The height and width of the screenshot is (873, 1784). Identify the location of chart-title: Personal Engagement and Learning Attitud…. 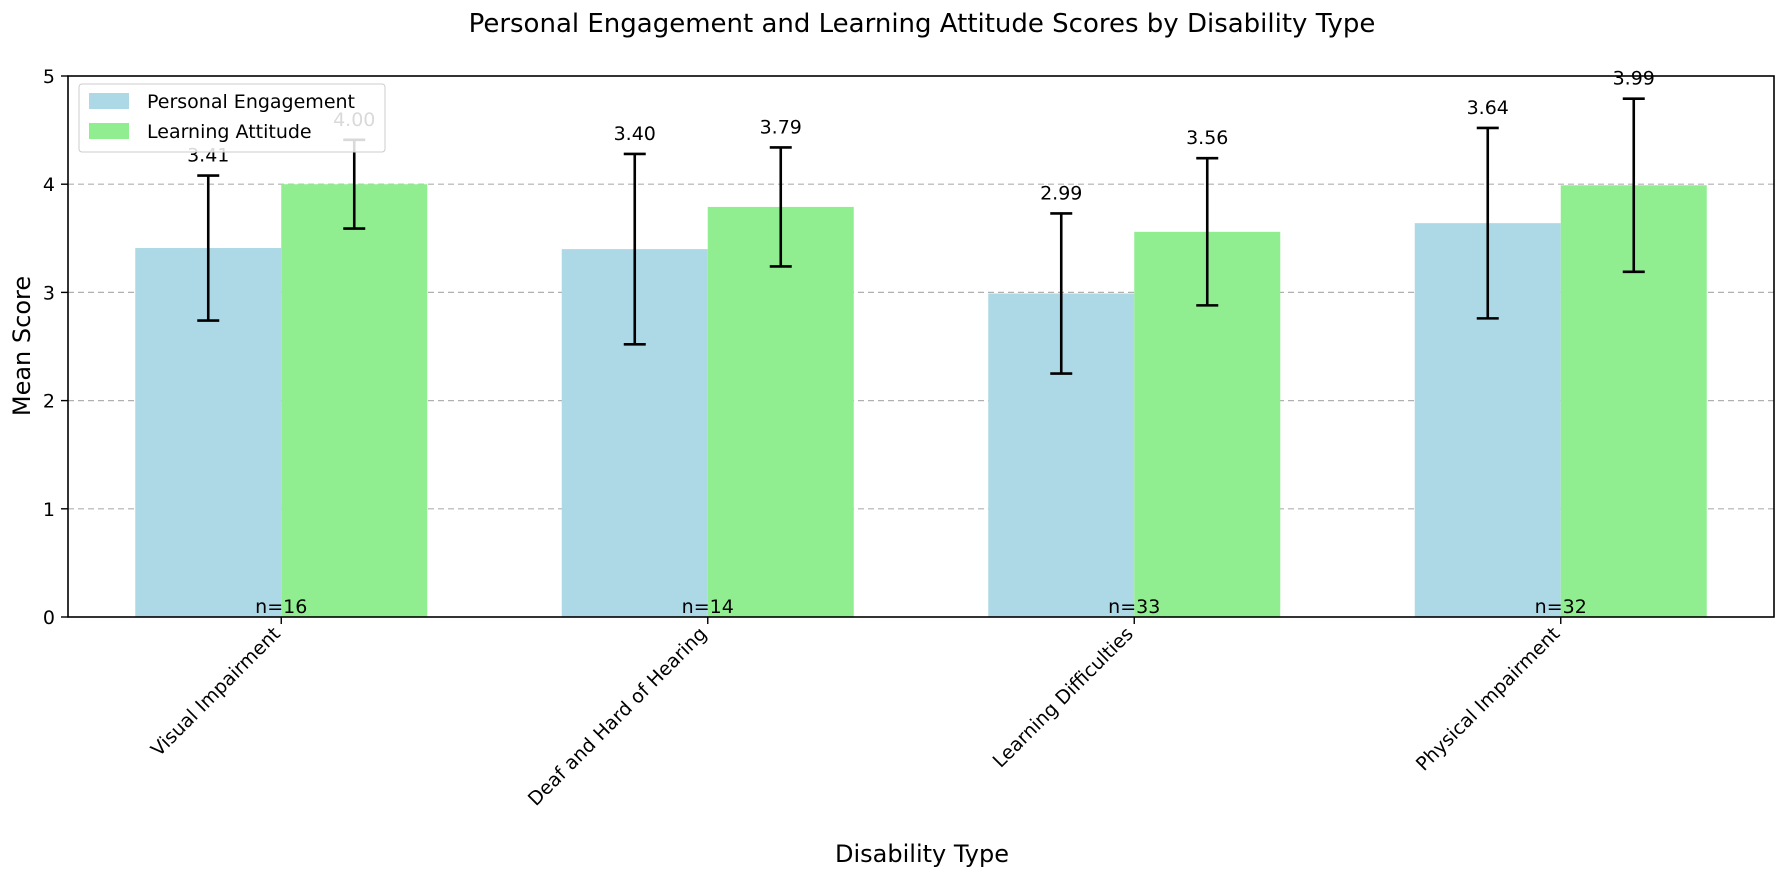
(922, 24).